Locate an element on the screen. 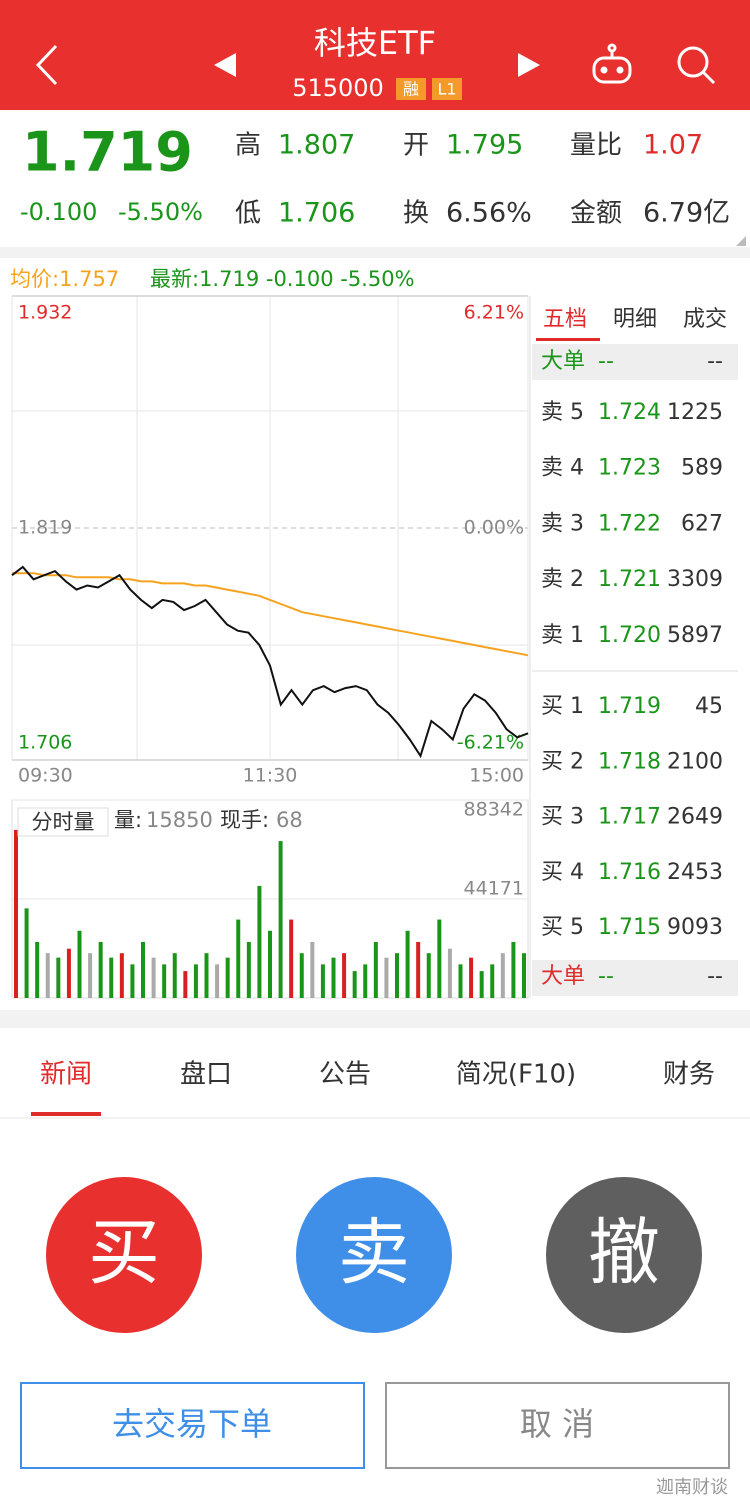 This screenshot has height=1511, width=750. stat-label: 换 is located at coordinates (416, 214).